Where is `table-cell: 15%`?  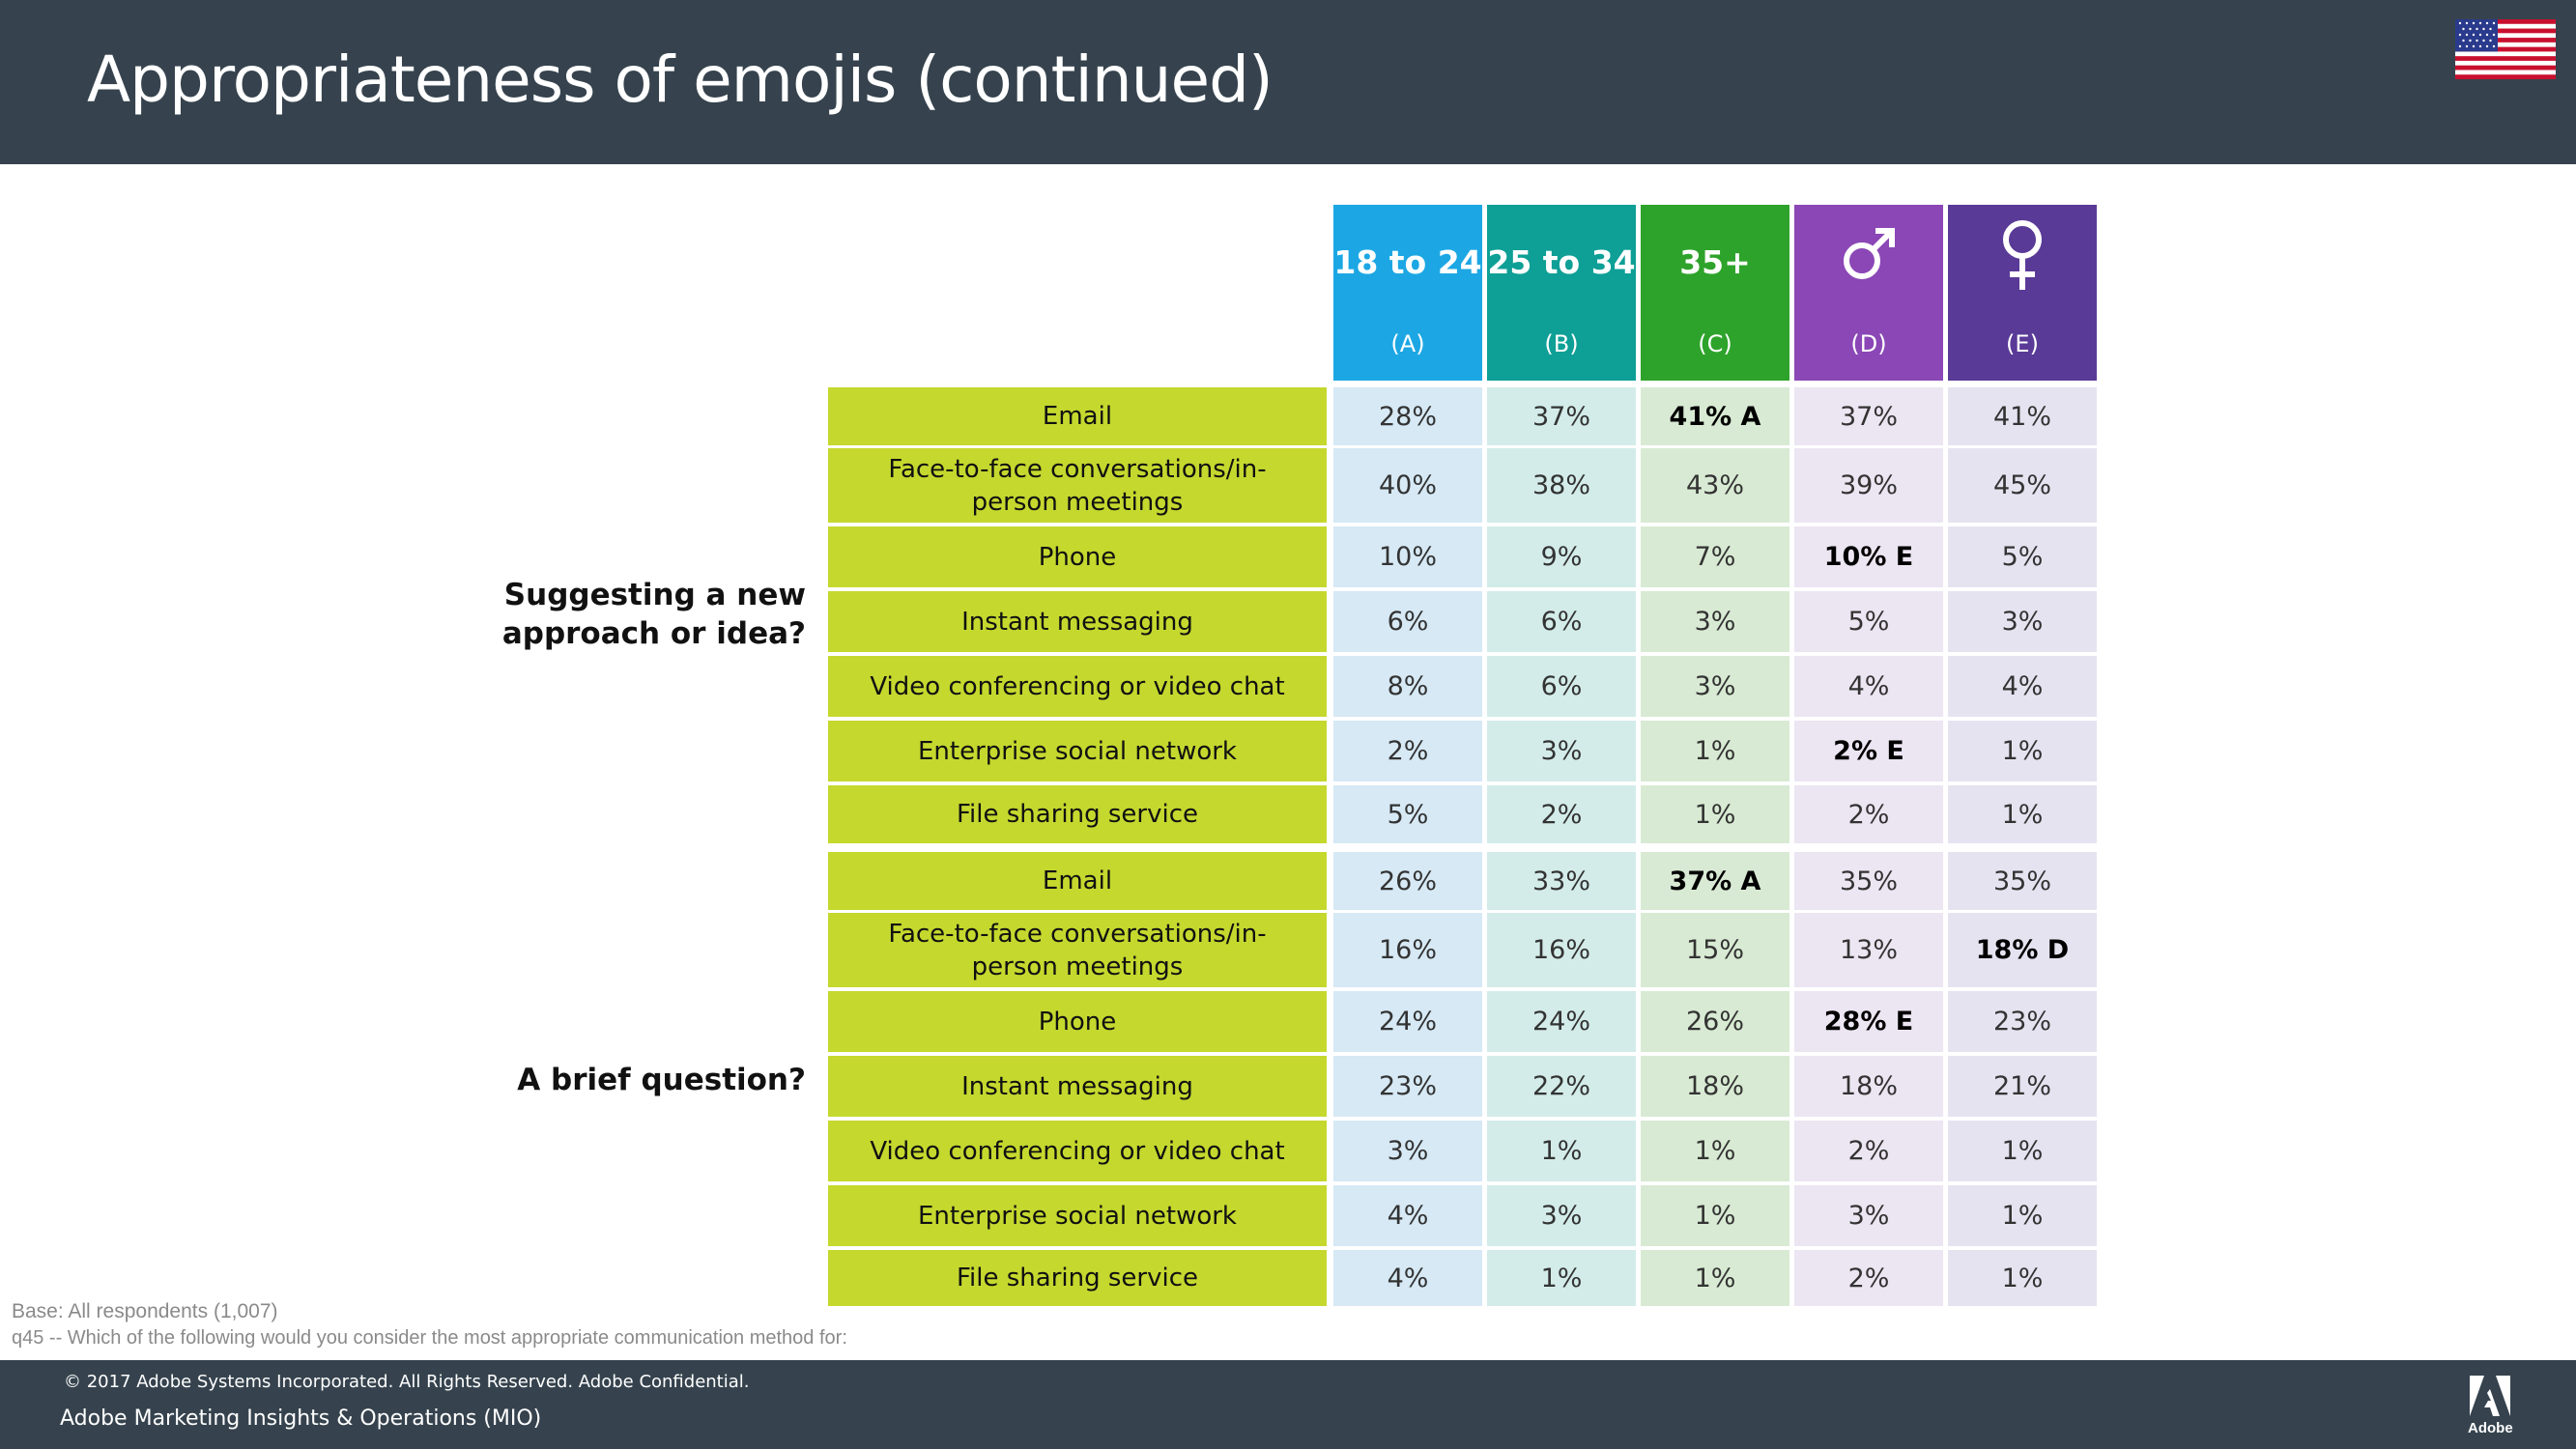 table-cell: 15% is located at coordinates (1715, 950).